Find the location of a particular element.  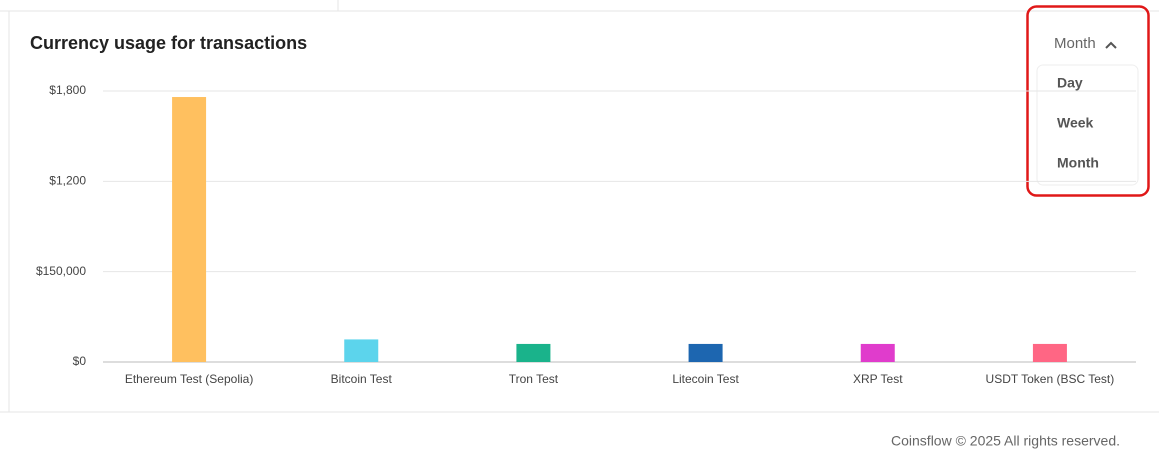

y-tick-label: $0 is located at coordinates (80, 361).